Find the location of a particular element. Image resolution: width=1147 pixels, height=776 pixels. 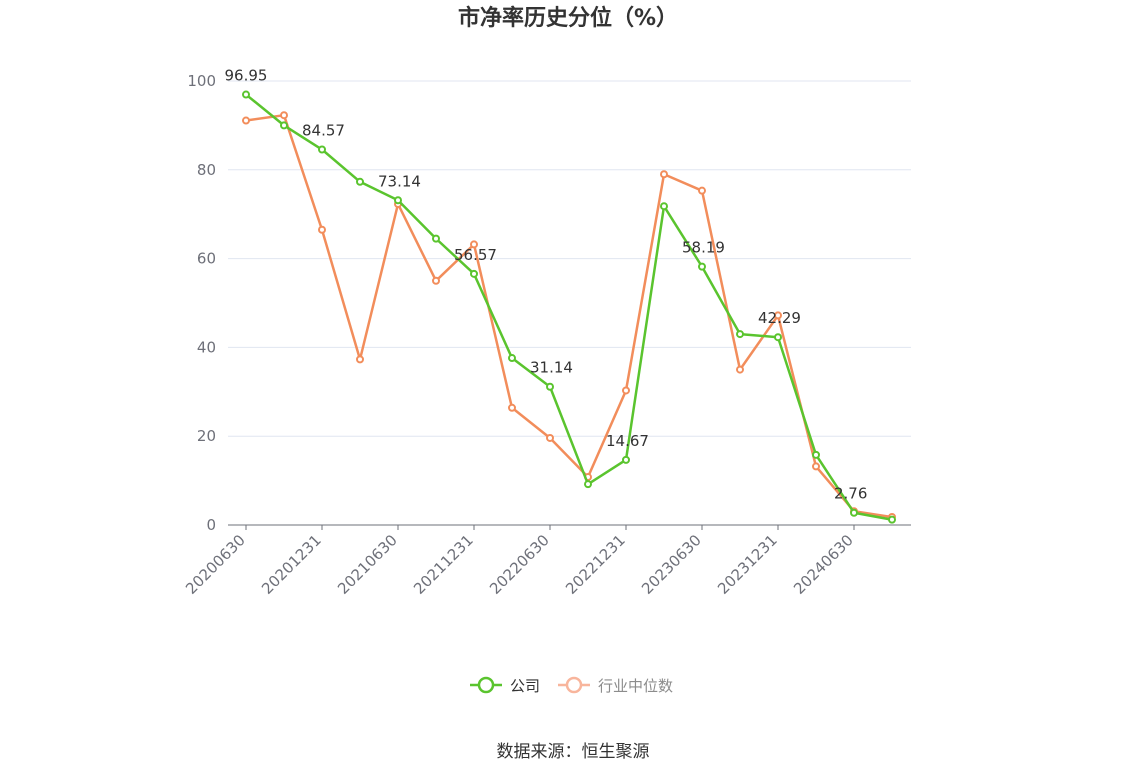

y-tick-label: 60 is located at coordinates (206, 259).